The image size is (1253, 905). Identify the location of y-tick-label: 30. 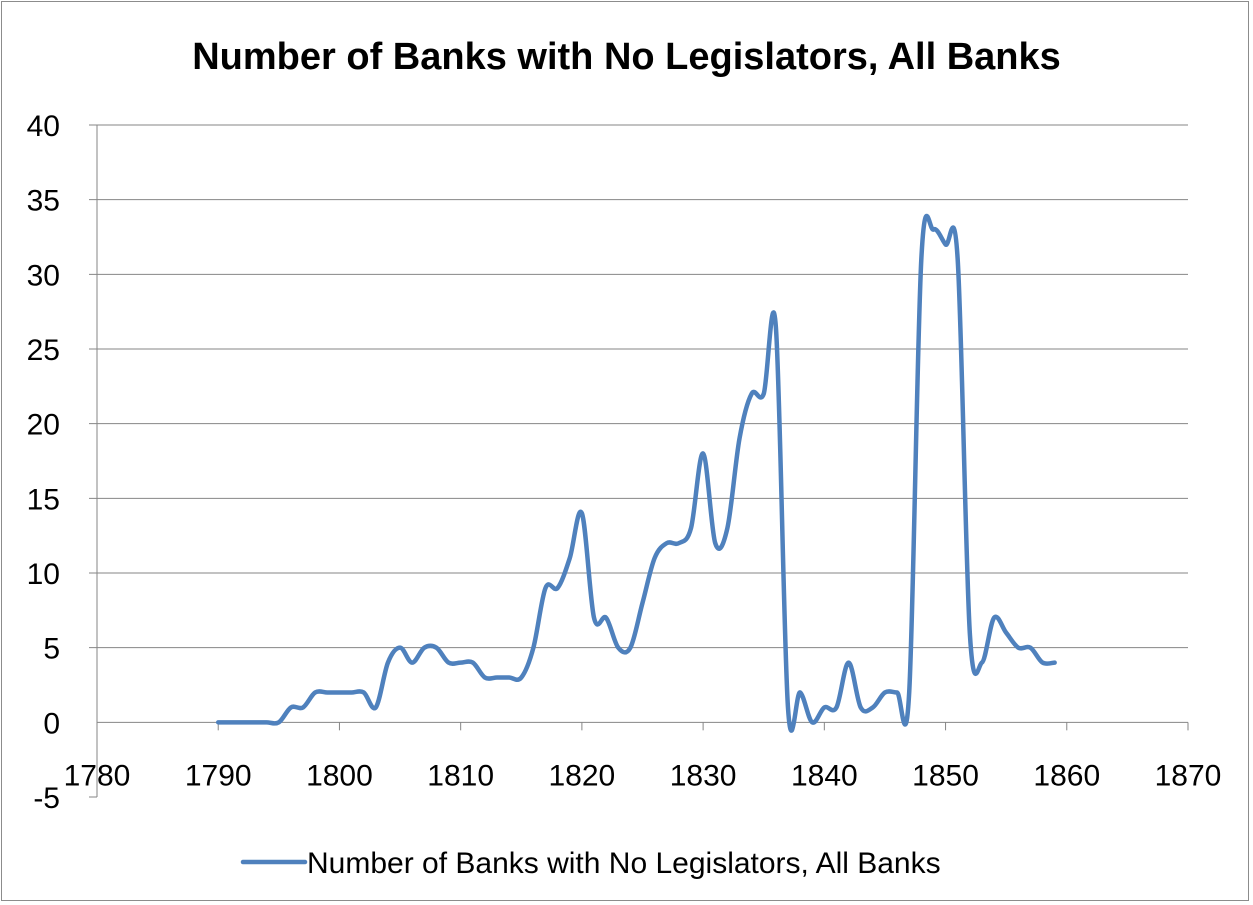
(43, 275).